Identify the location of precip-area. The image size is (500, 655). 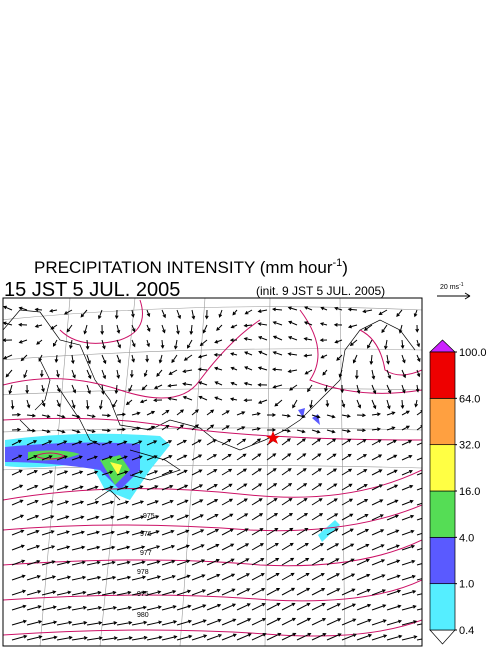
(309, 416).